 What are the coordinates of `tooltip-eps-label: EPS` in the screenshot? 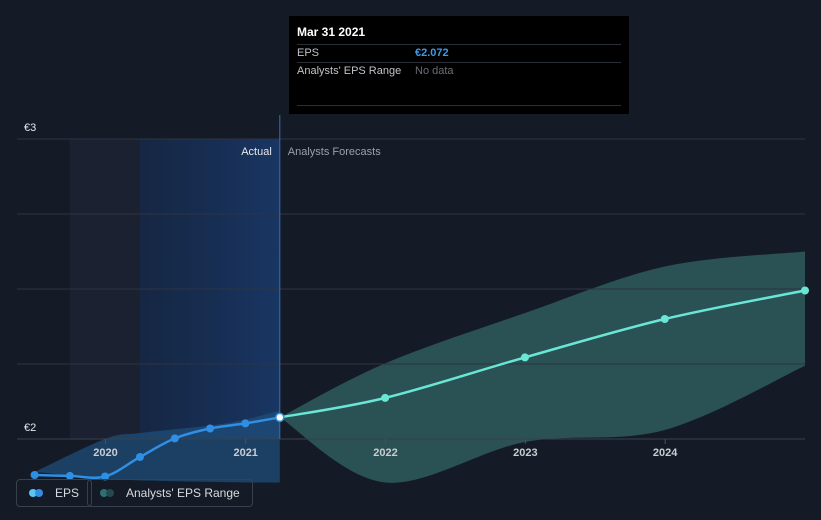 It's located at (308, 53).